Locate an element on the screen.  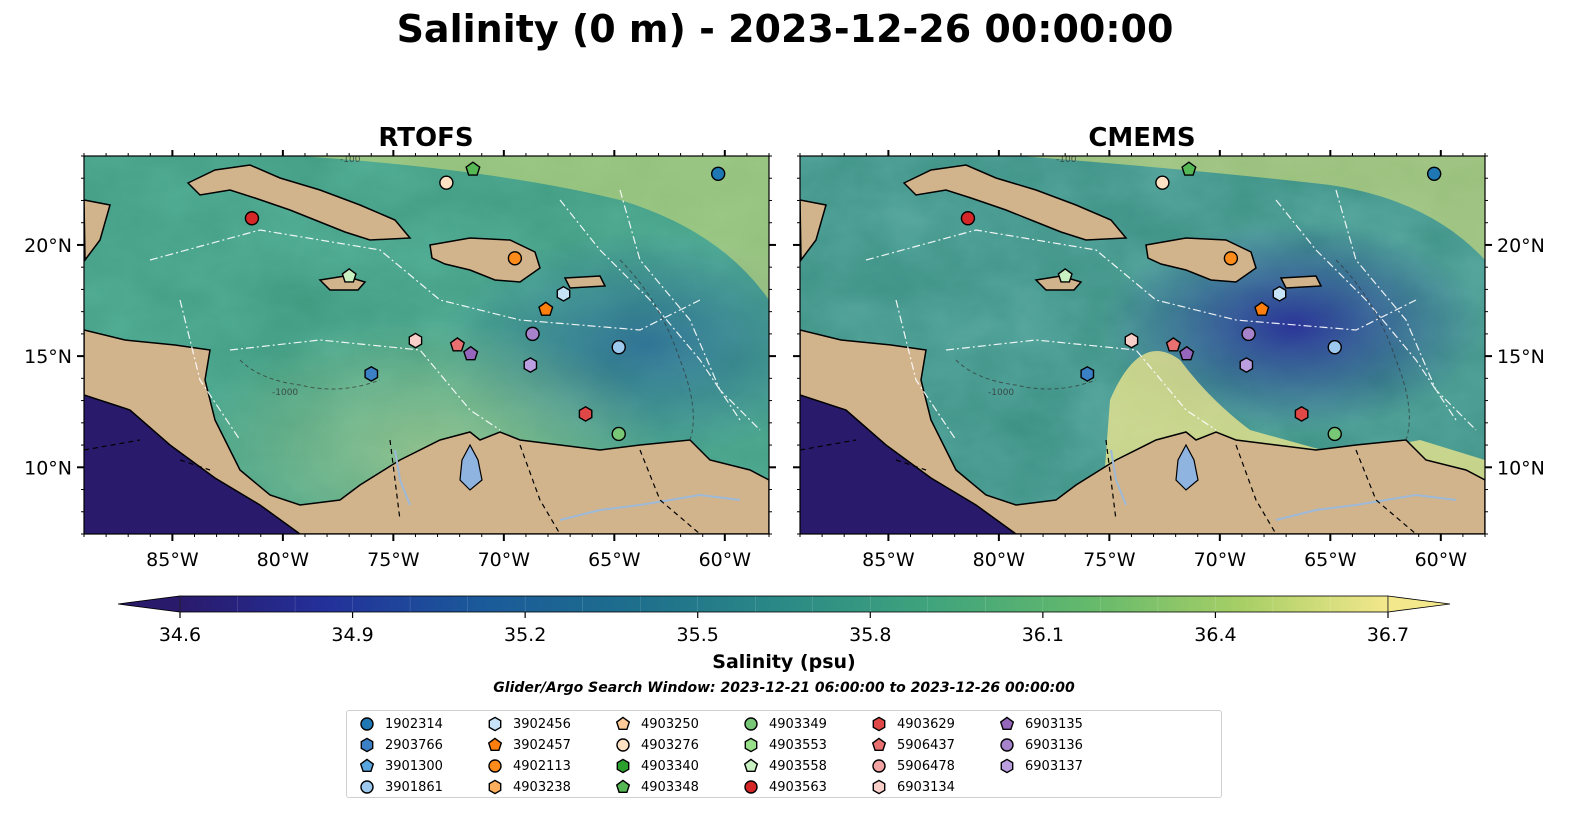
lon-tick-label: 65°W is located at coordinates (614, 560).